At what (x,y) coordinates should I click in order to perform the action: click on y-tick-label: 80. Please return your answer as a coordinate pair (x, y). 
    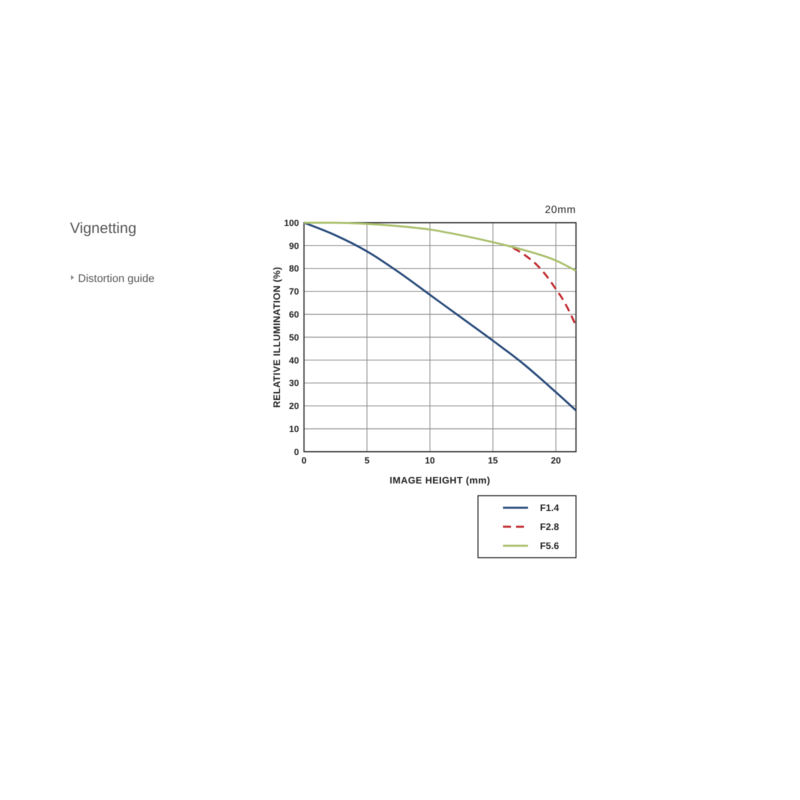
    Looking at the image, I should click on (293, 269).